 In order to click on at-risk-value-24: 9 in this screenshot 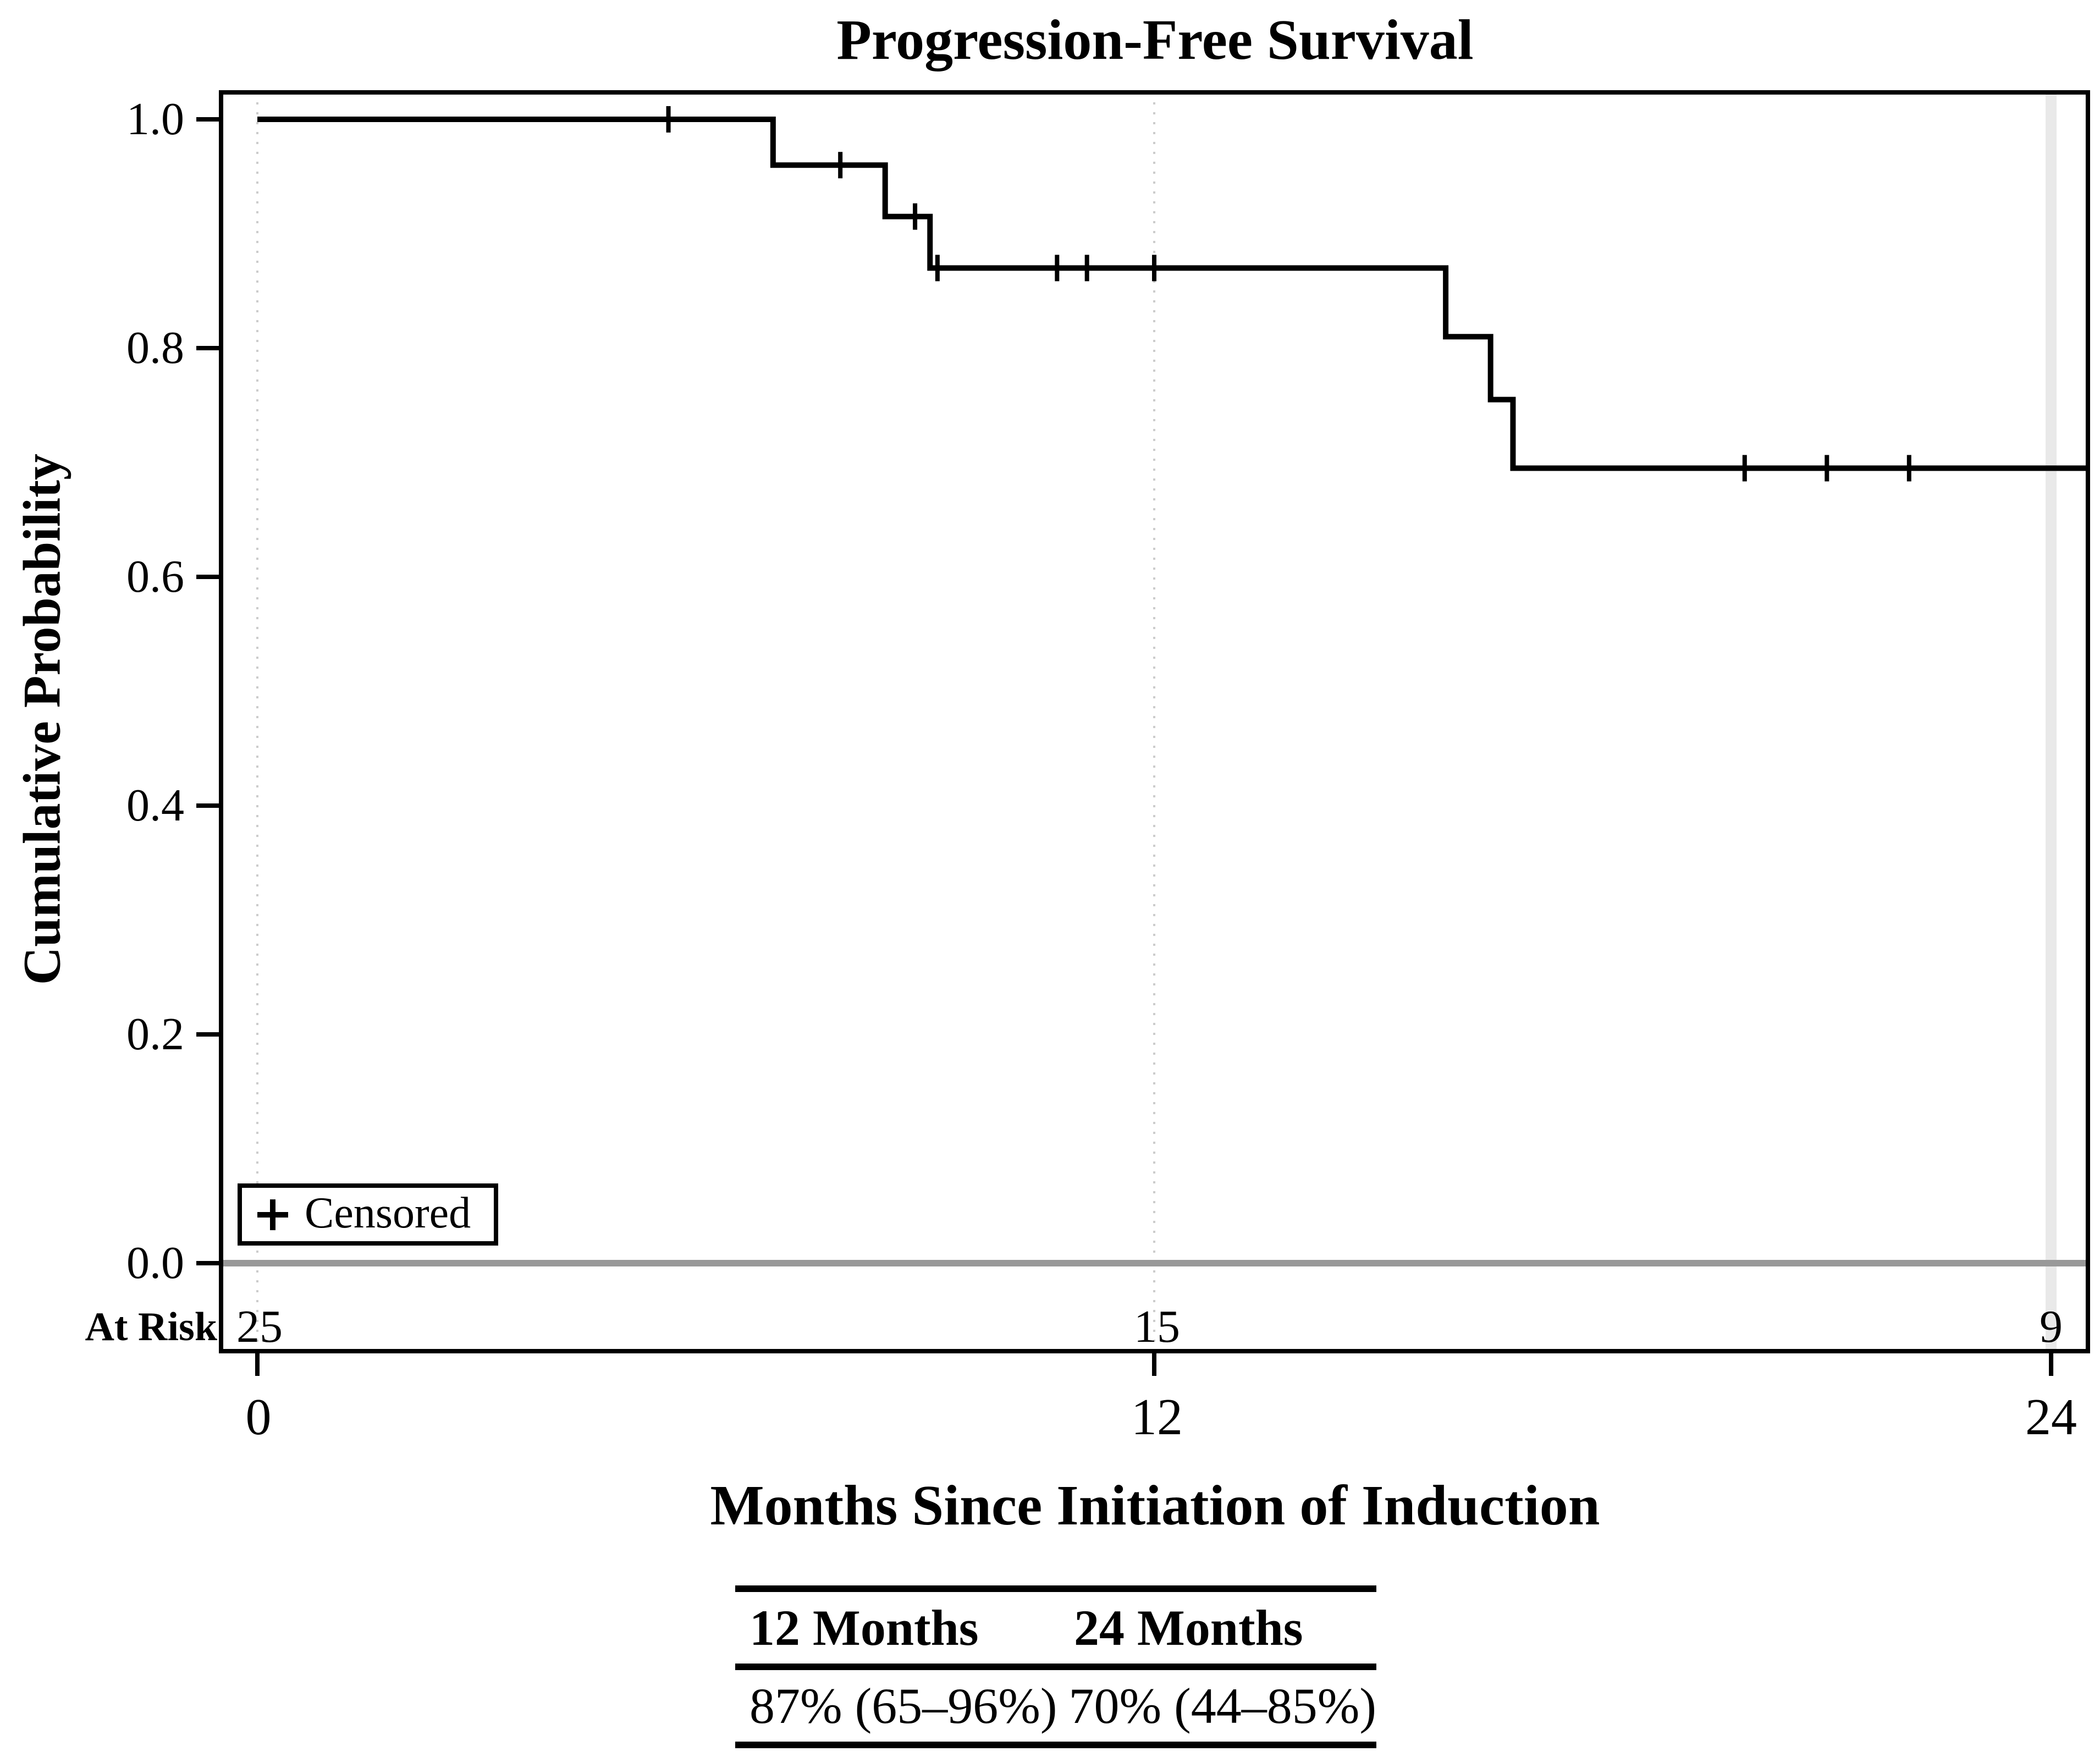, I will do `click(2051, 1326)`.